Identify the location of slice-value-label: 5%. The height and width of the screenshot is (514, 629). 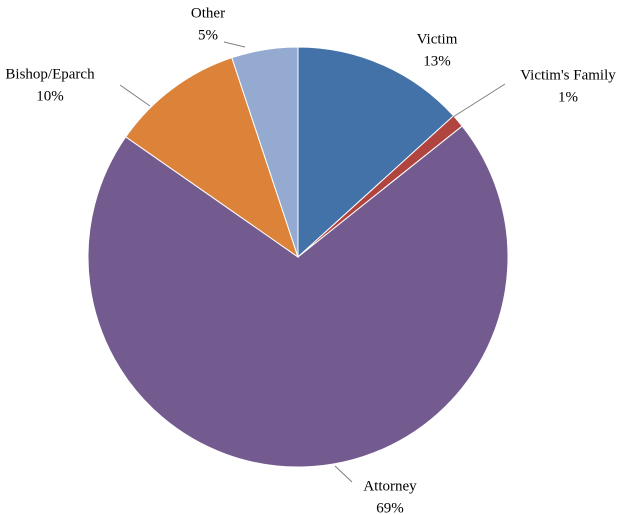
(208, 35).